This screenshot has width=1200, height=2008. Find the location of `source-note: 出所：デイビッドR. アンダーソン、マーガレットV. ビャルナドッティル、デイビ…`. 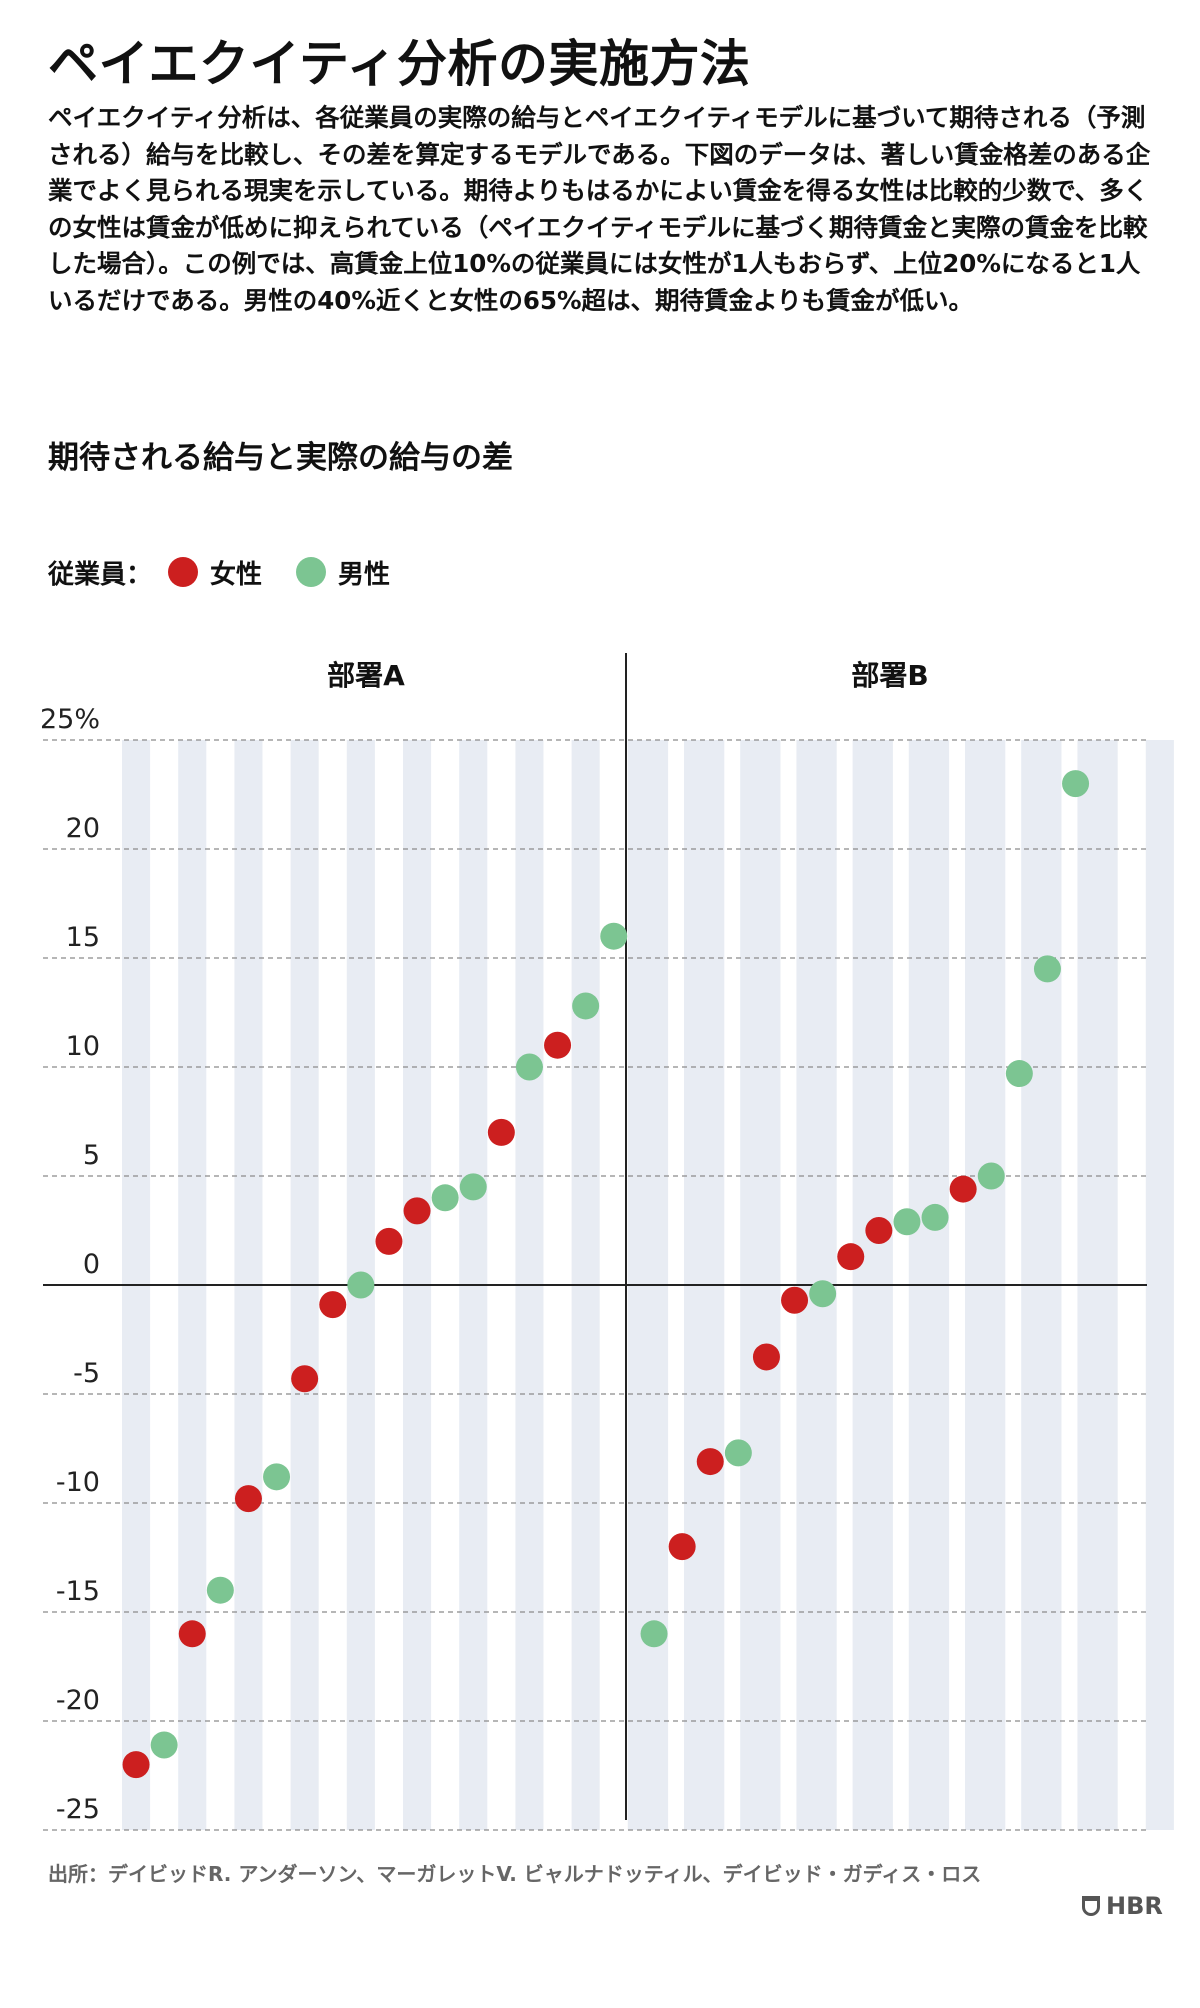

source-note: 出所：デイビッドR. アンダーソン、マーガレットV. ビャルナドッティル、デイビ… is located at coordinates (515, 1874).